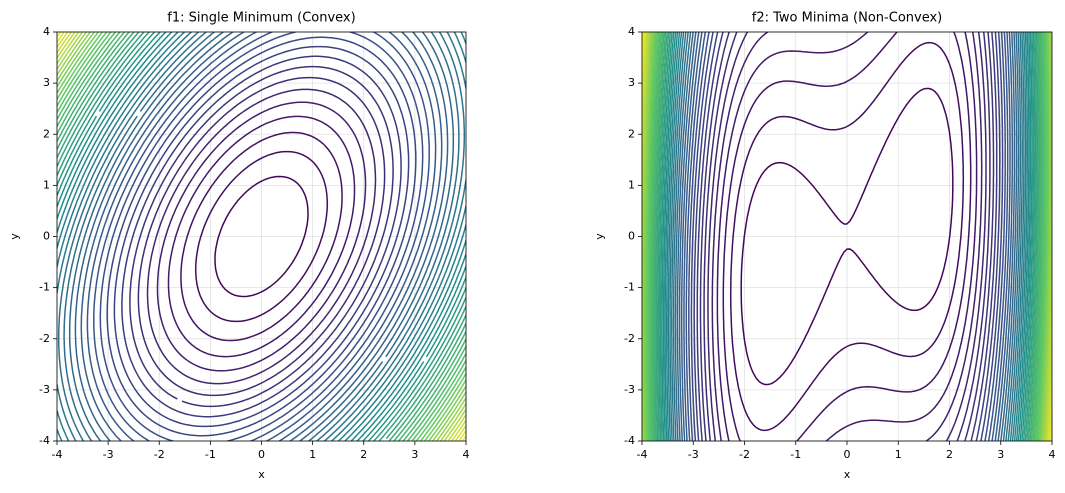 This screenshot has height=493, width=1065. What do you see at coordinates (693, 454) in the screenshot?
I see `x-tick-label: -3` at bounding box center [693, 454].